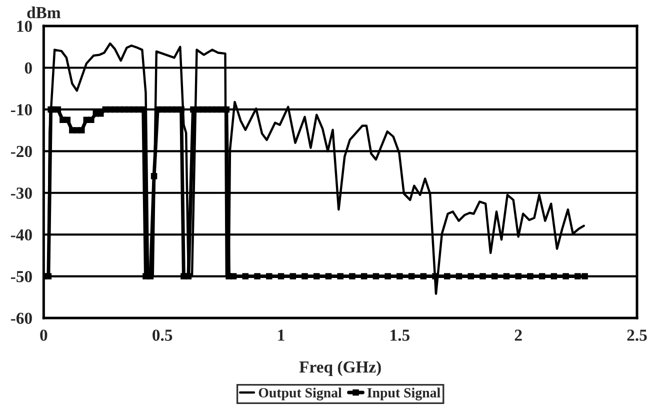 Image resolution: width=652 pixels, height=413 pixels. I want to click on y-tick-label: -40, so click(21, 235).